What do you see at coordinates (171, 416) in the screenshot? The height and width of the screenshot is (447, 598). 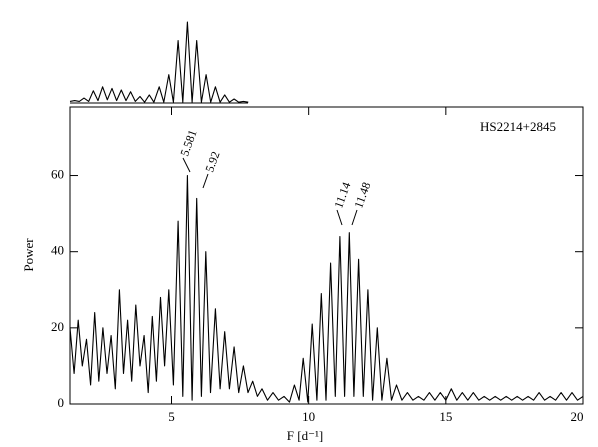 I see `x-tick-label: 5` at bounding box center [171, 416].